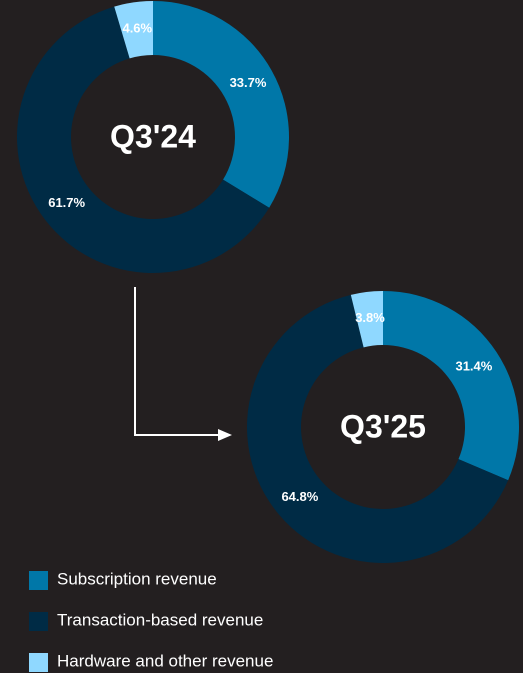 The width and height of the screenshot is (523, 673). What do you see at coordinates (473, 365) in the screenshot?
I see `slice-label: 31.4%` at bounding box center [473, 365].